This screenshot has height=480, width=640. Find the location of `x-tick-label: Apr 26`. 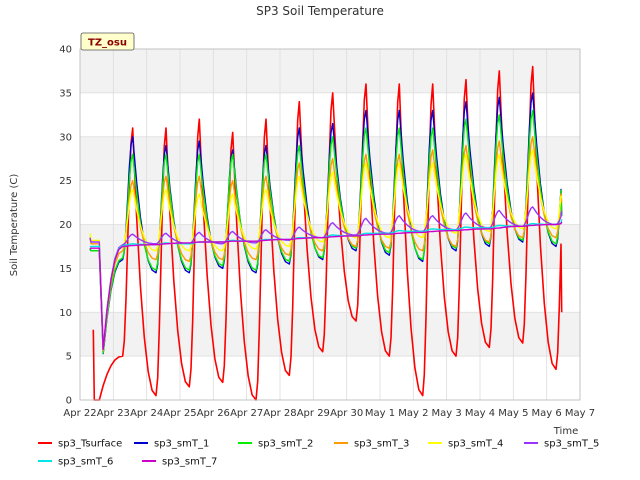

x-tick-label: Apr 26 is located at coordinates (213, 413).